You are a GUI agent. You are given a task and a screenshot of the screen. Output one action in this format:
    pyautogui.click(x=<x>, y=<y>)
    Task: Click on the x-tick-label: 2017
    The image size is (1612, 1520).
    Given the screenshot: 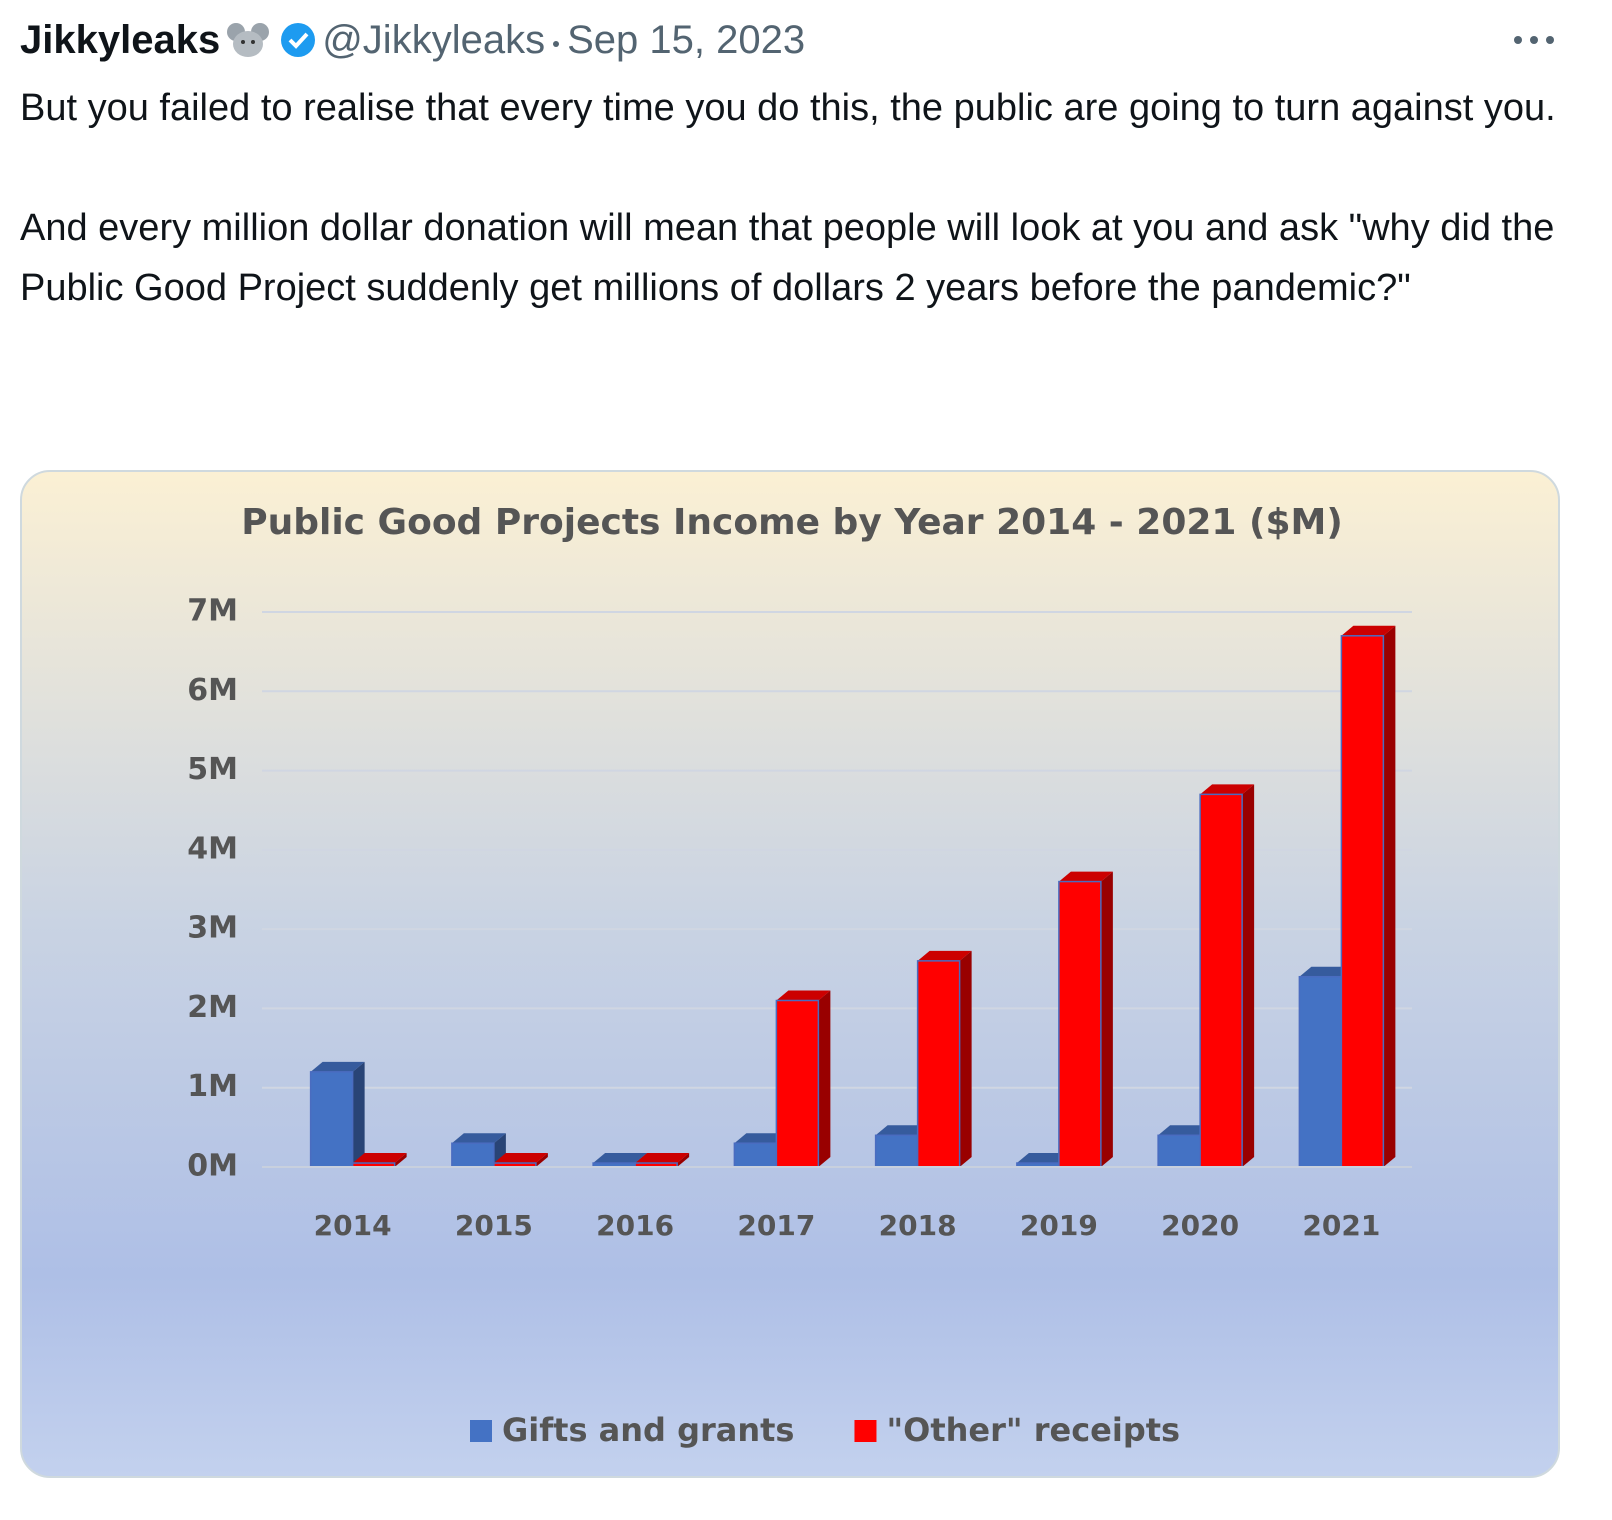 What is the action you would take?
    pyautogui.click(x=776, y=1225)
    